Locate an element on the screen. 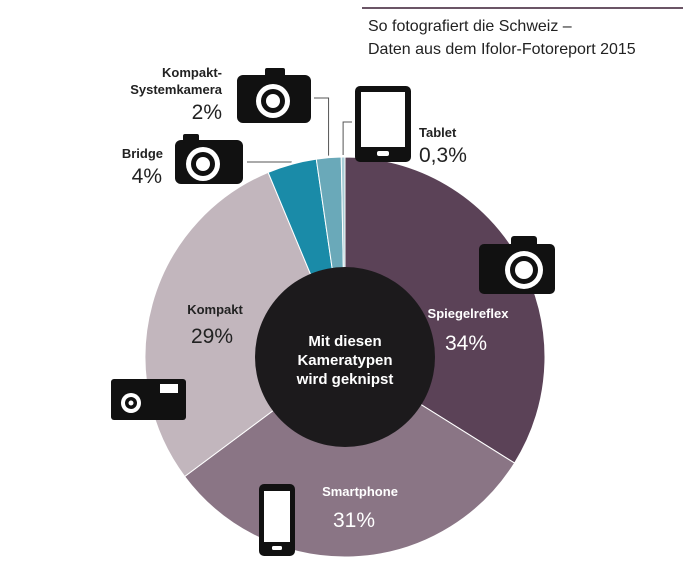 This screenshot has height=571, width=691. leader-lines is located at coordinates (299, 130).